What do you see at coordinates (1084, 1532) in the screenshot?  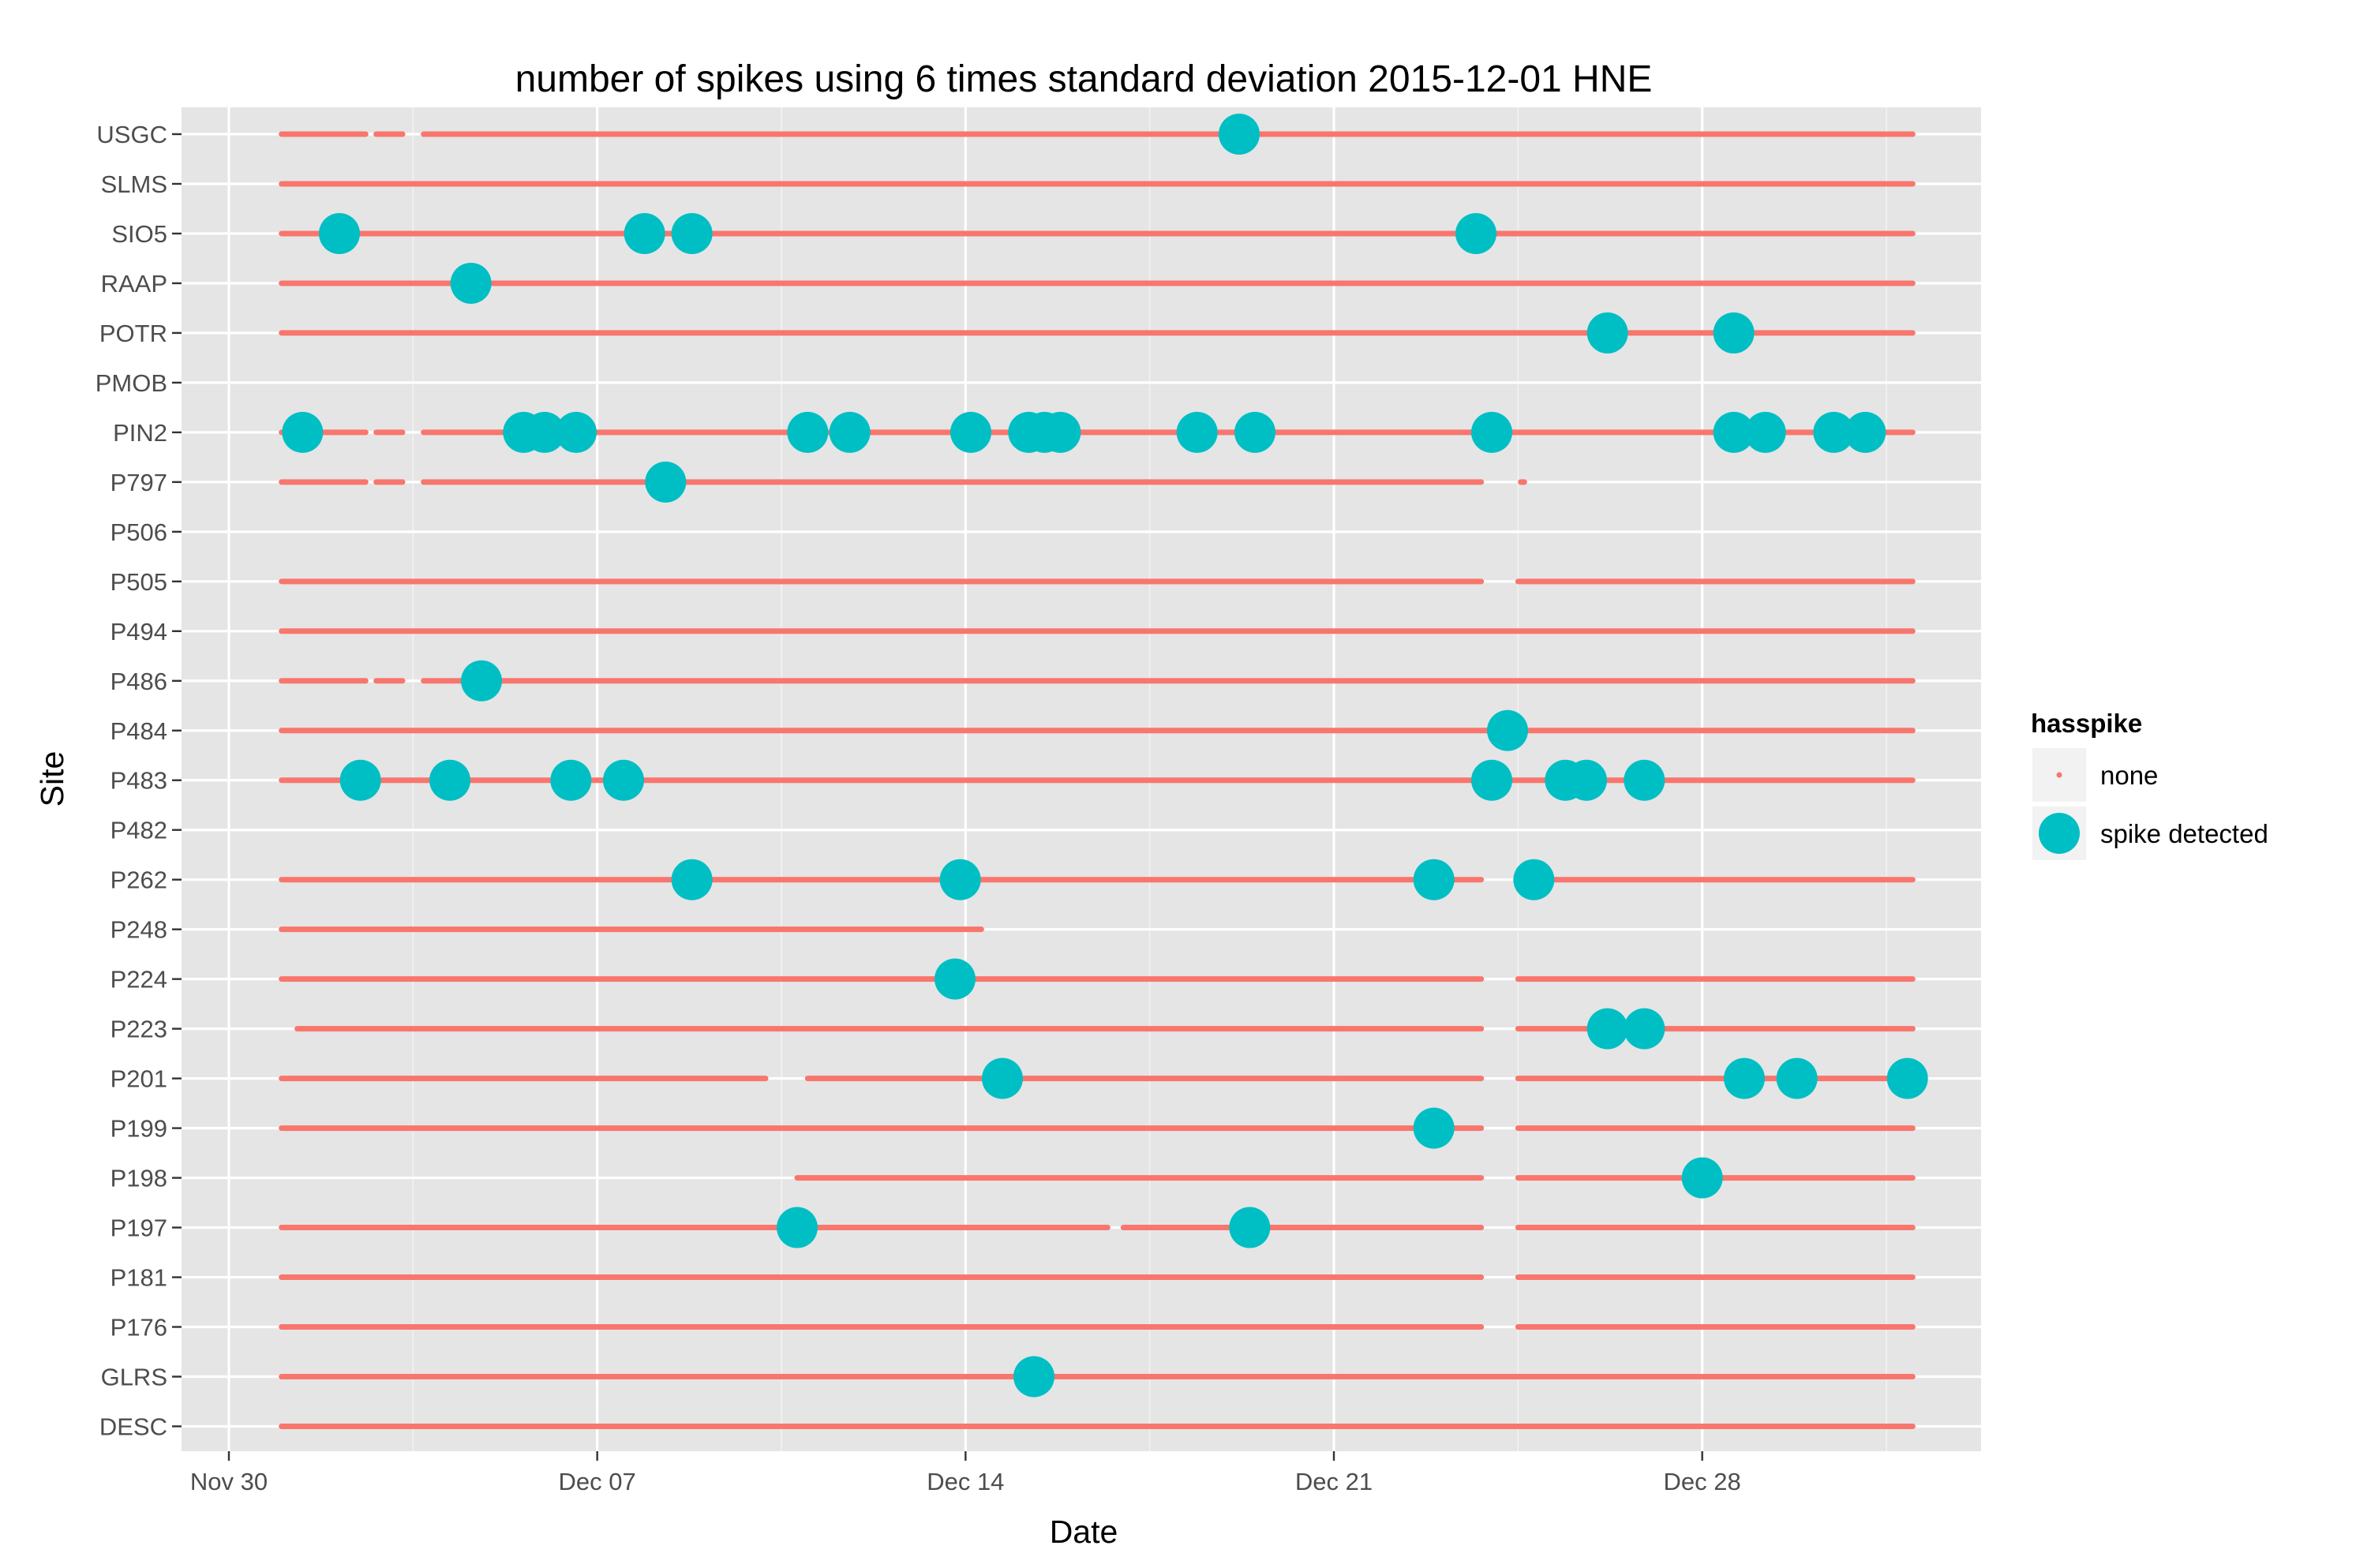 I see `x-axis-title: Date` at bounding box center [1084, 1532].